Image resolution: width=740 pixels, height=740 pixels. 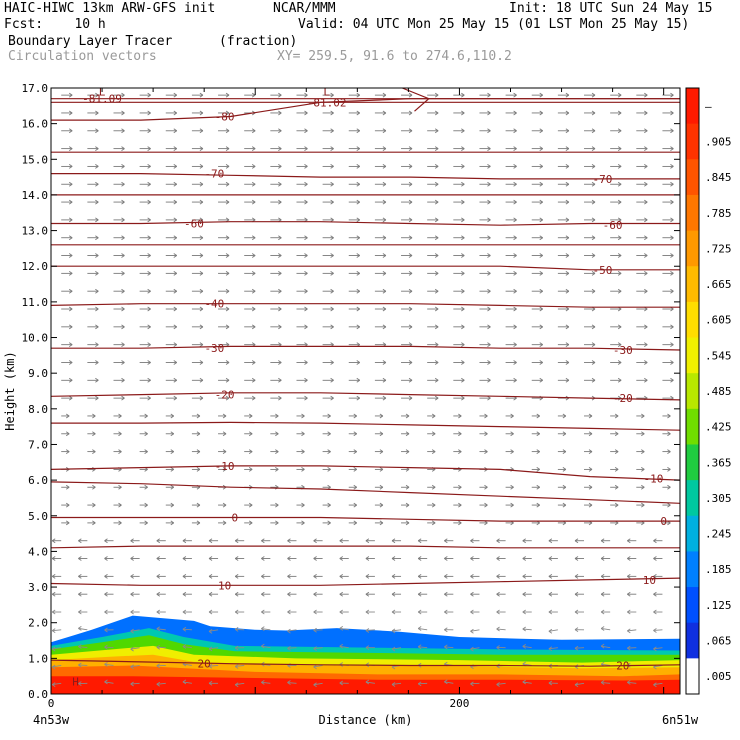 What do you see at coordinates (718, 213) in the screenshot?
I see `colorbar-label: .785` at bounding box center [718, 213].